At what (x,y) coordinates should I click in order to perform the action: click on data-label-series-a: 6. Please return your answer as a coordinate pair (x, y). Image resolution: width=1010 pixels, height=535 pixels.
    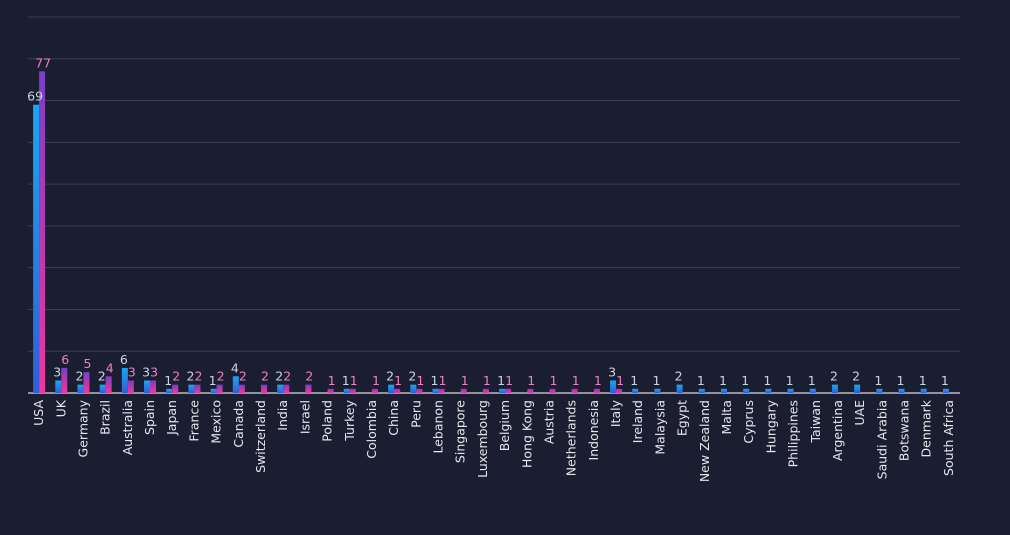
    Looking at the image, I should click on (124, 359).